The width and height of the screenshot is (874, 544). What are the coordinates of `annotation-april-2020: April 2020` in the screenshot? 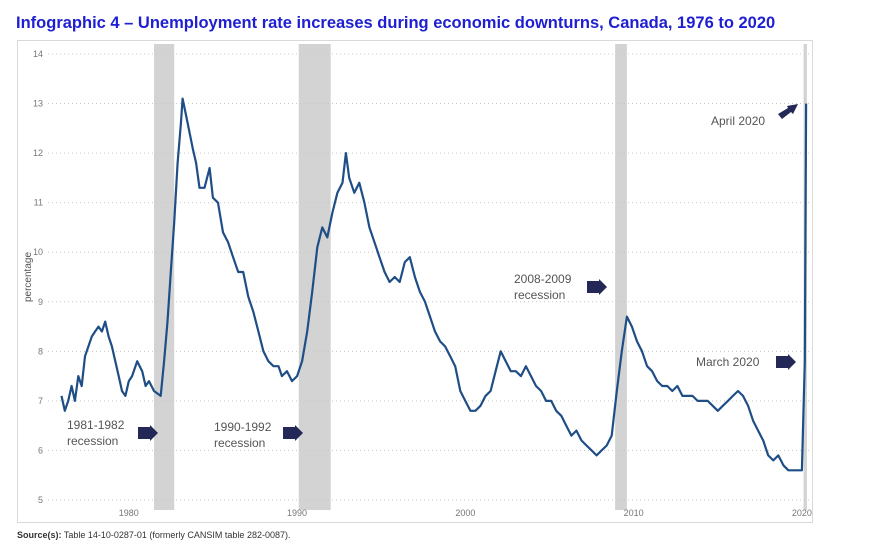 It's located at (754, 116).